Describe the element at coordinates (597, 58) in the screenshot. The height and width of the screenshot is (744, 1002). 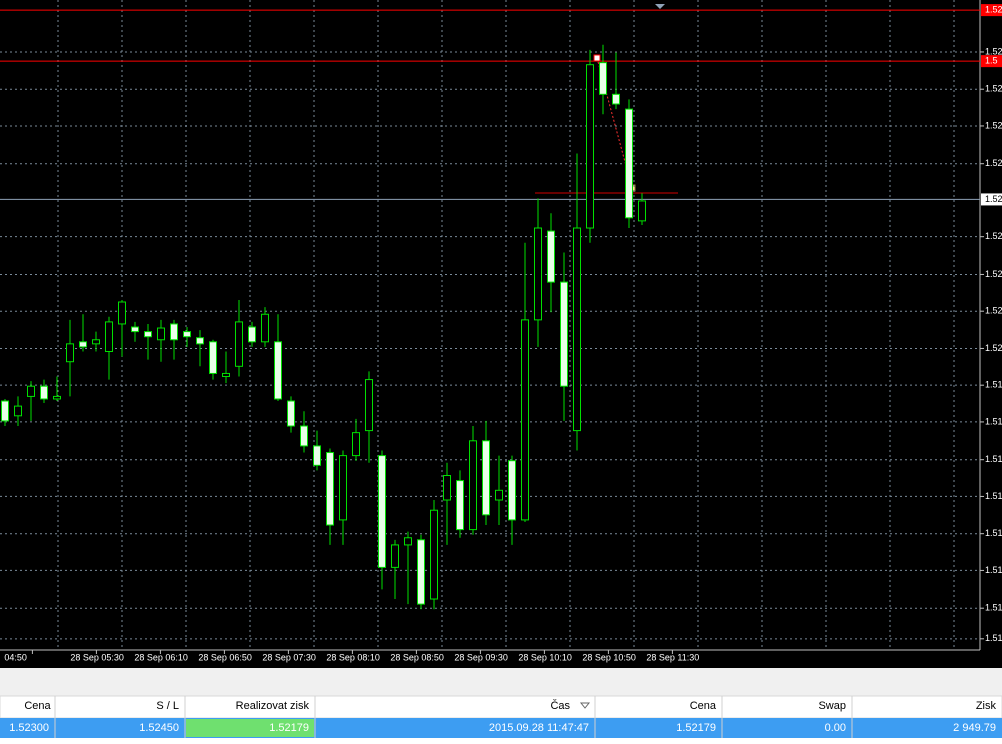
I see `open-marker` at that location.